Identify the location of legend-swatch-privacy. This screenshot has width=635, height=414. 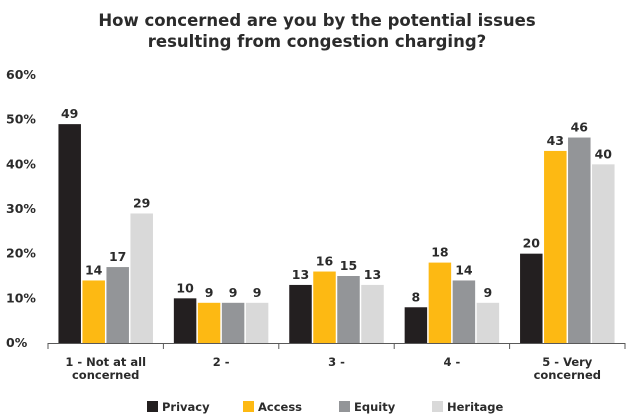
(152, 406).